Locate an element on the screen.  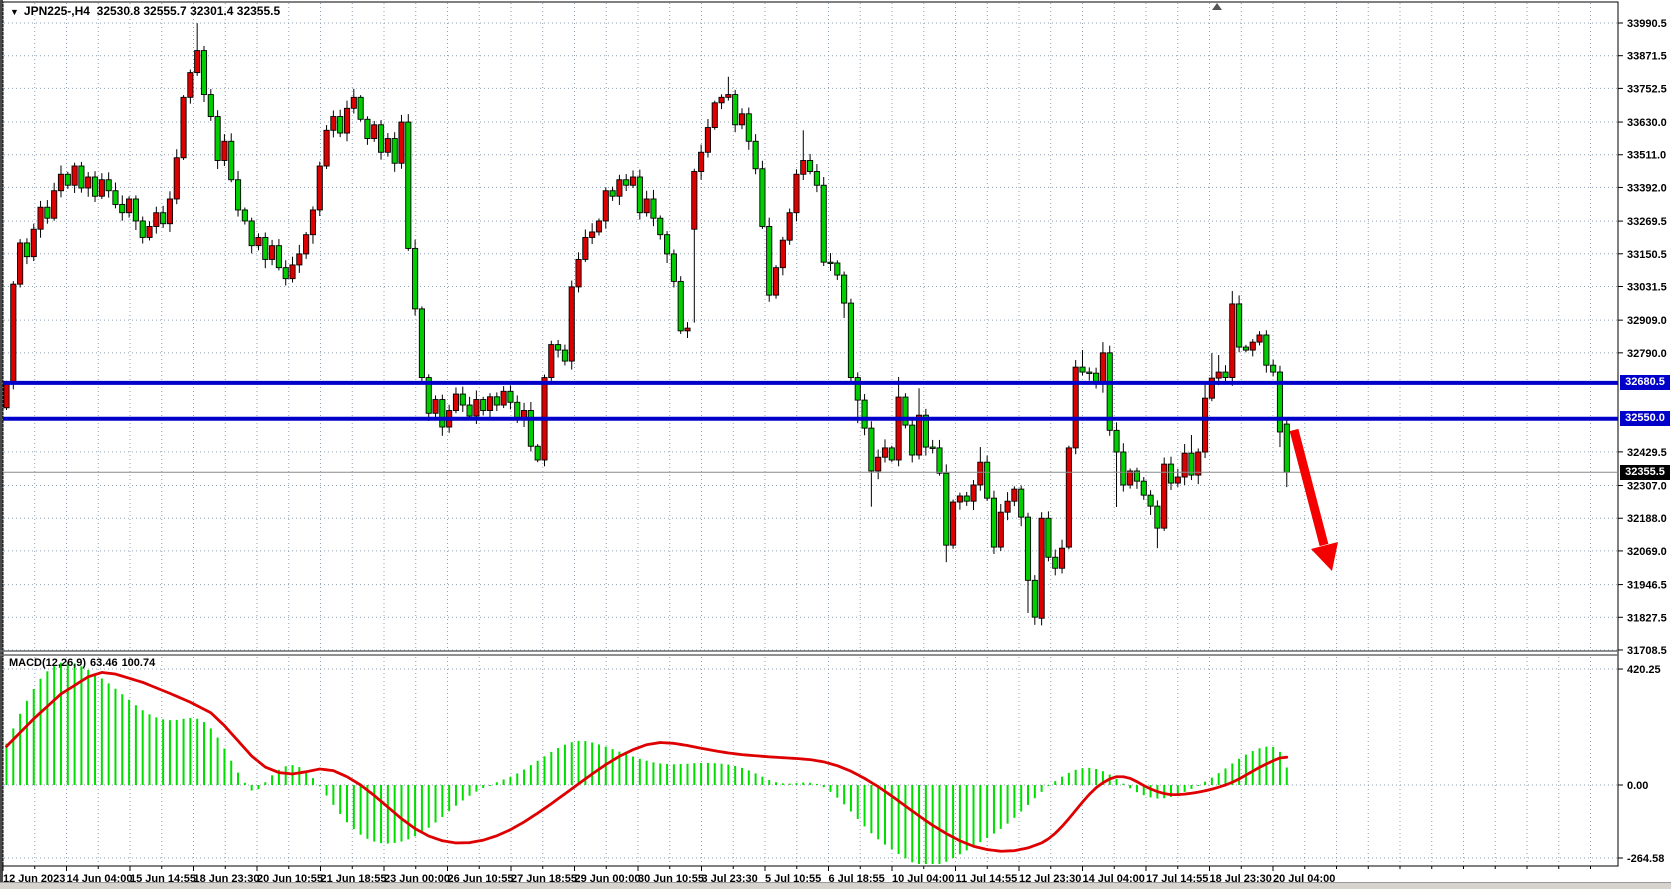
svg-text: 33392.0 is located at coordinates (1647, 188).